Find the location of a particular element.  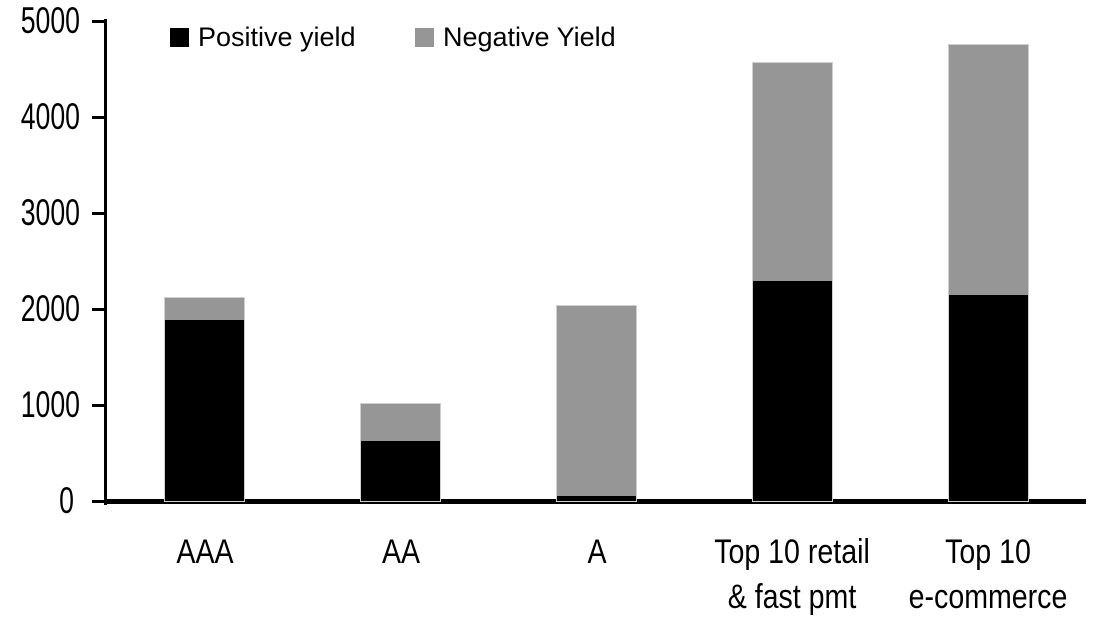

y-tick-label-0: 0 is located at coordinates (66, 500).